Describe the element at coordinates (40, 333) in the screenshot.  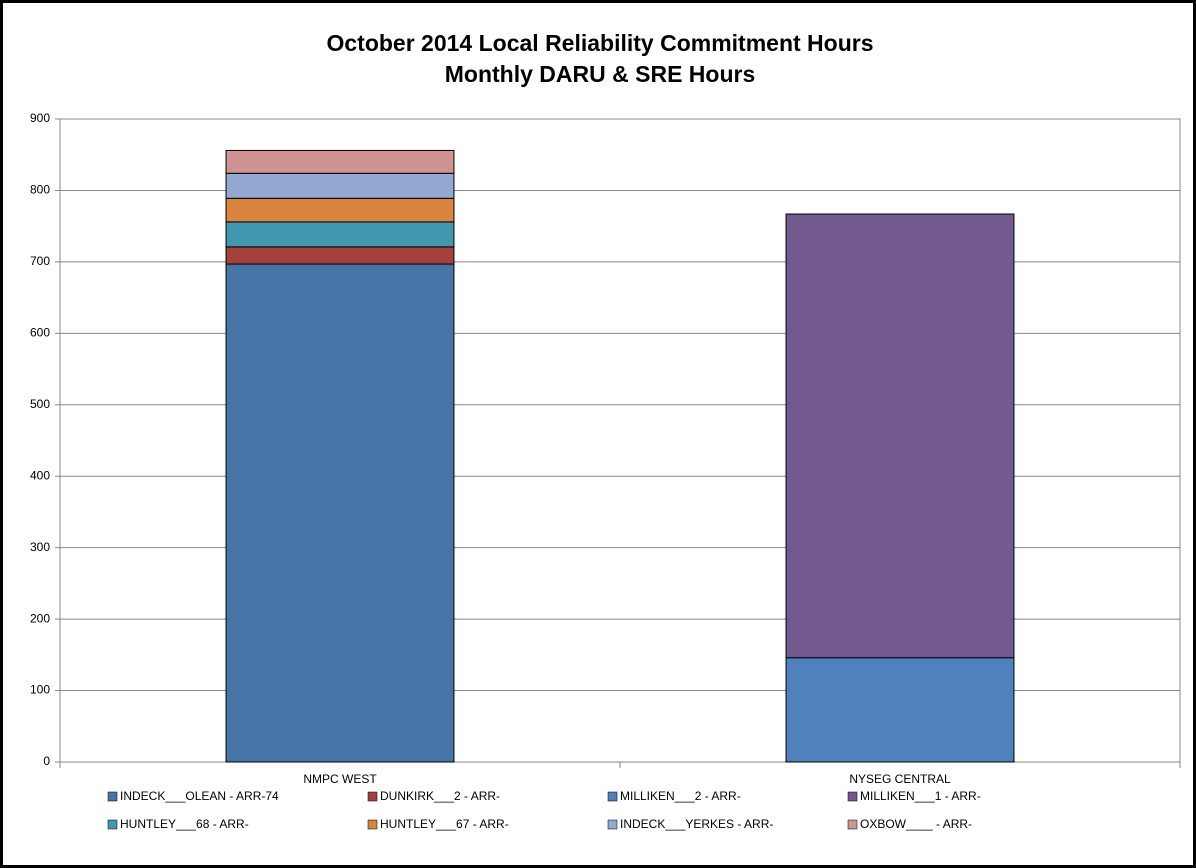
I see `y-tick-label: 600` at that location.